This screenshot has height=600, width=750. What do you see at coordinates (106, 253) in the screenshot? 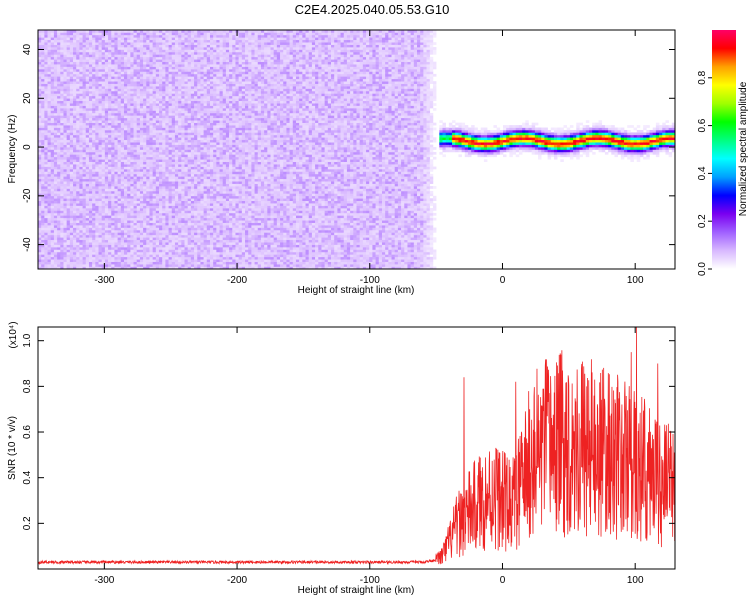
I see `heatmap-cell-2064` at bounding box center [106, 253].